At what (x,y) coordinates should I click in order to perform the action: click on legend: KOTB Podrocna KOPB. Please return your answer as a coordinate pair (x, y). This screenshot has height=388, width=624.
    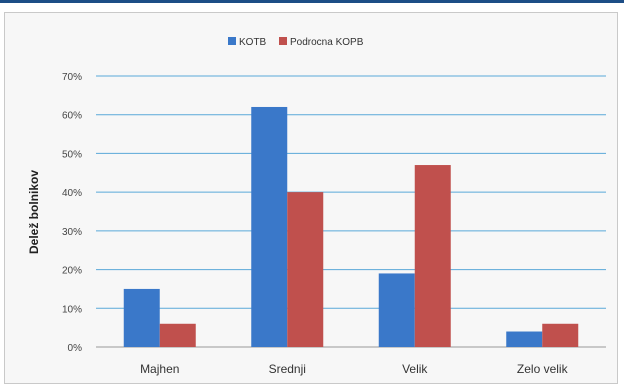
    Looking at the image, I should click on (296, 42).